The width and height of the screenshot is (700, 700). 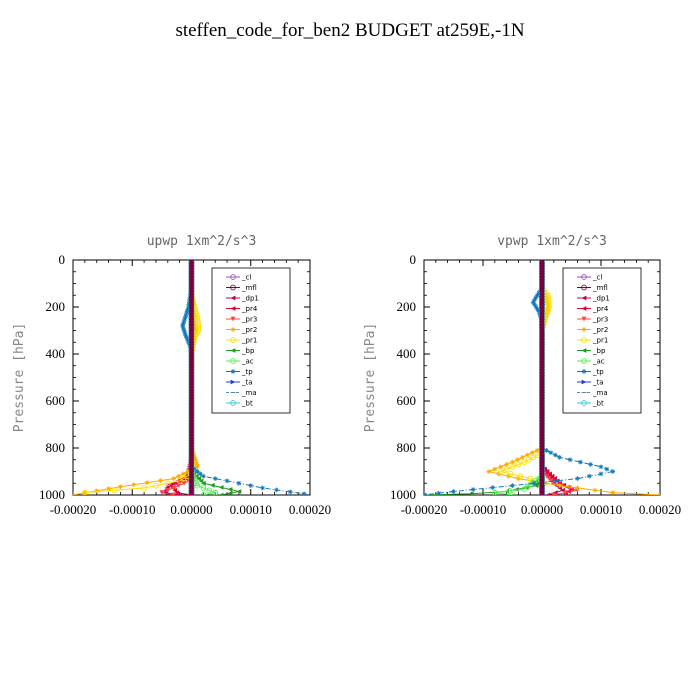 What do you see at coordinates (592, 341) in the screenshot?
I see `legend-entry: _pr1` at bounding box center [592, 341].